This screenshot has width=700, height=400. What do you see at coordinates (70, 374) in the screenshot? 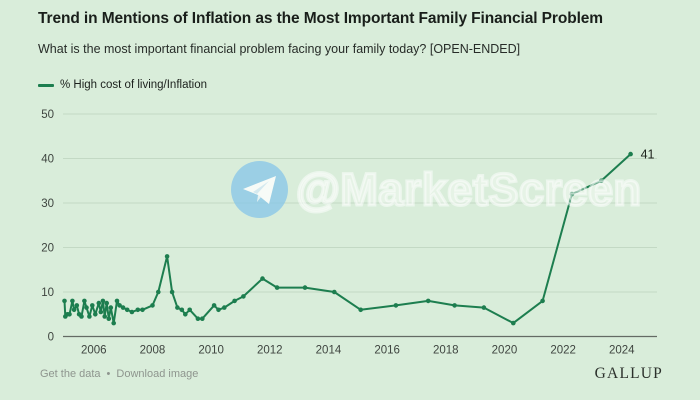
I see `get-the-data-link: Get the data` at bounding box center [70, 374].